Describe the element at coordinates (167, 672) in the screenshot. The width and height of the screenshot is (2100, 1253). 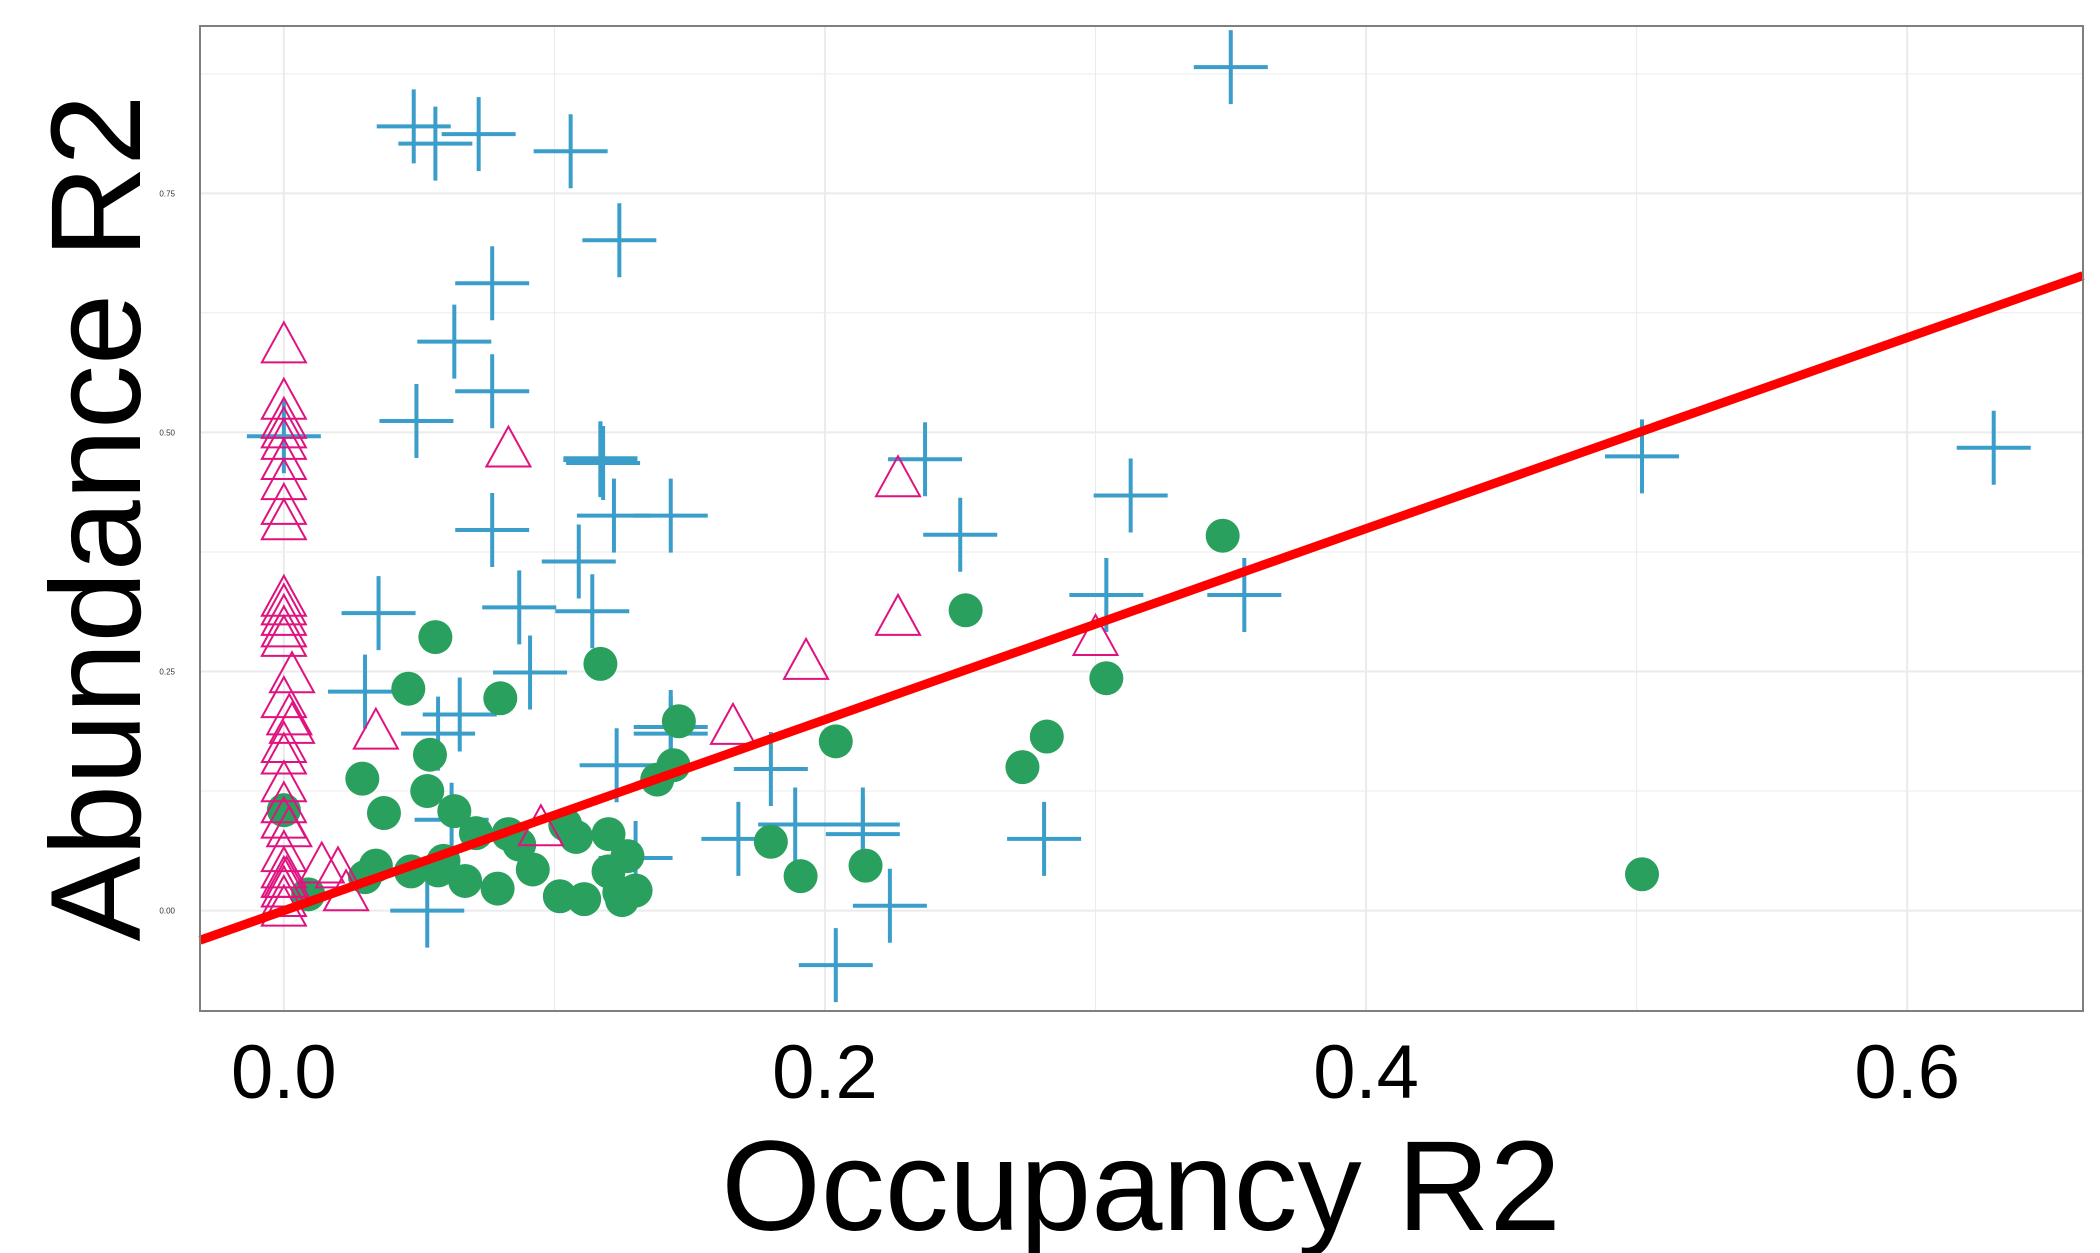
I see `y-tick-label: 0.25` at that location.